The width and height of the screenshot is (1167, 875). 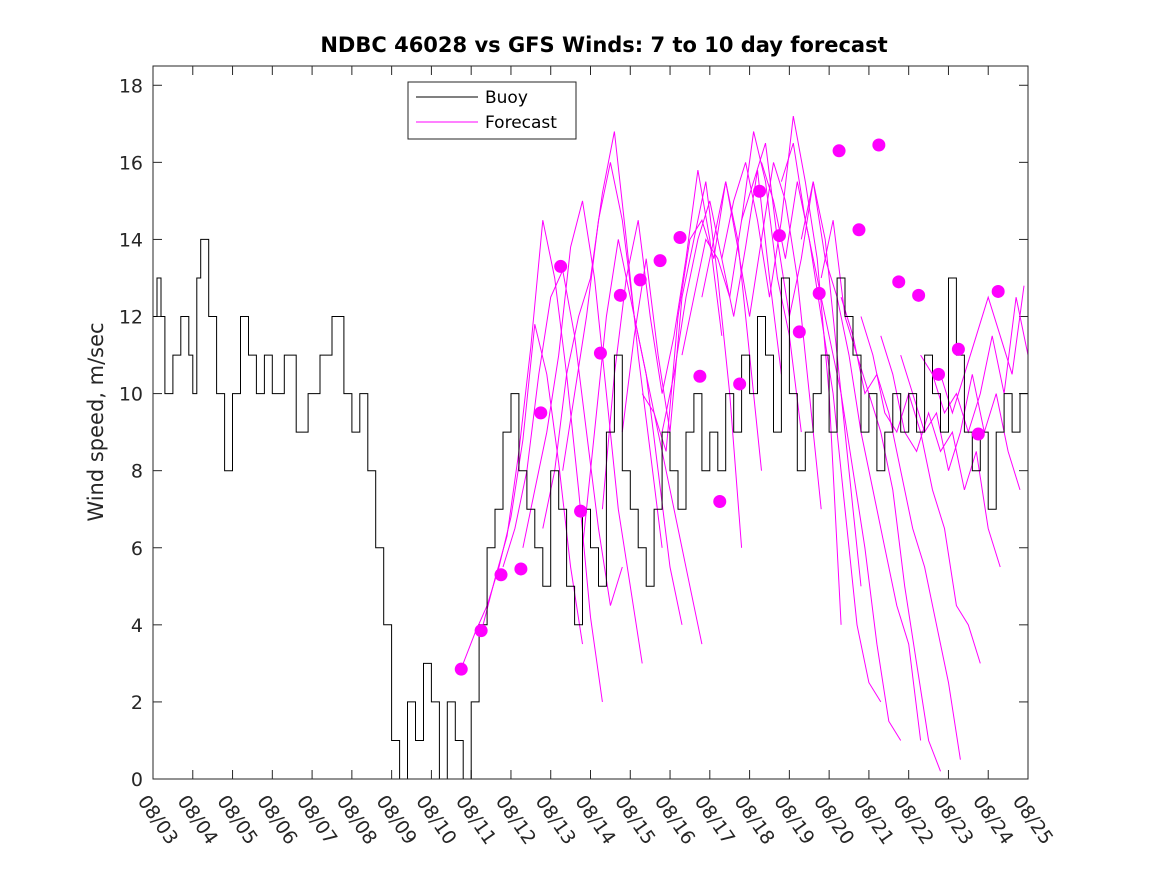 What do you see at coordinates (137, 626) in the screenshot?
I see `y-tick-label: 4` at bounding box center [137, 626].